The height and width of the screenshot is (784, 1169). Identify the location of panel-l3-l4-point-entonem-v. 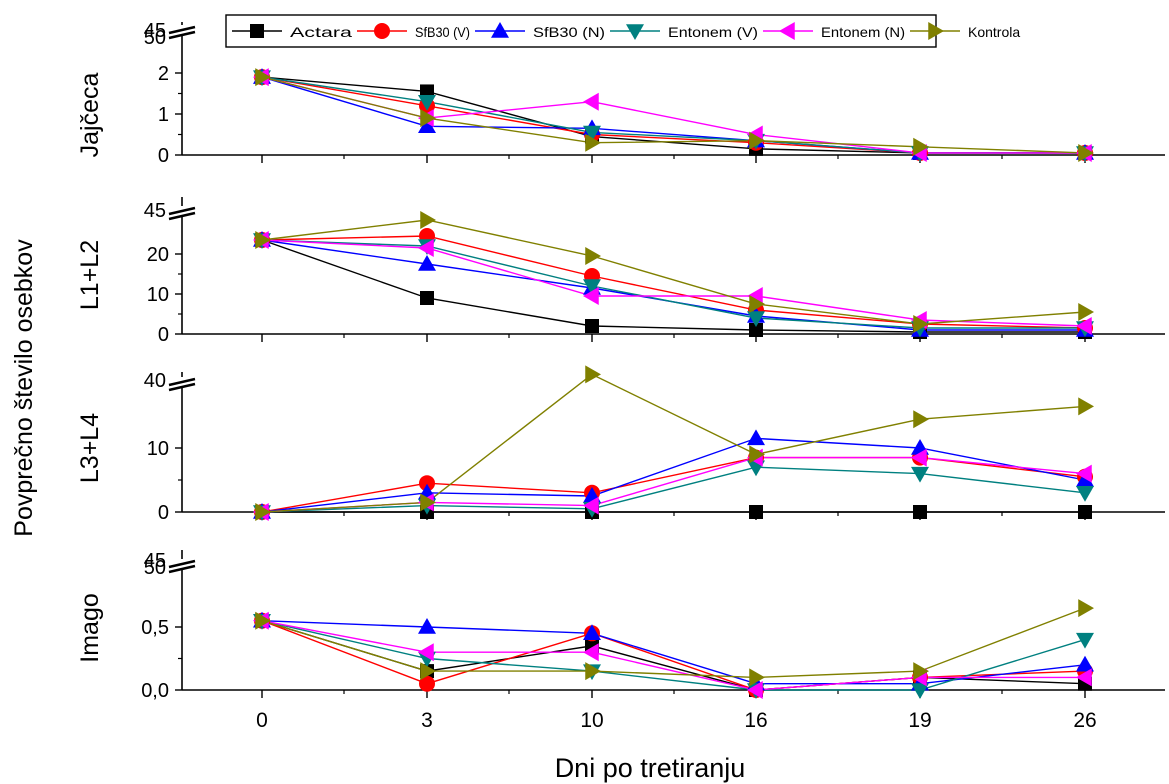
(920, 474).